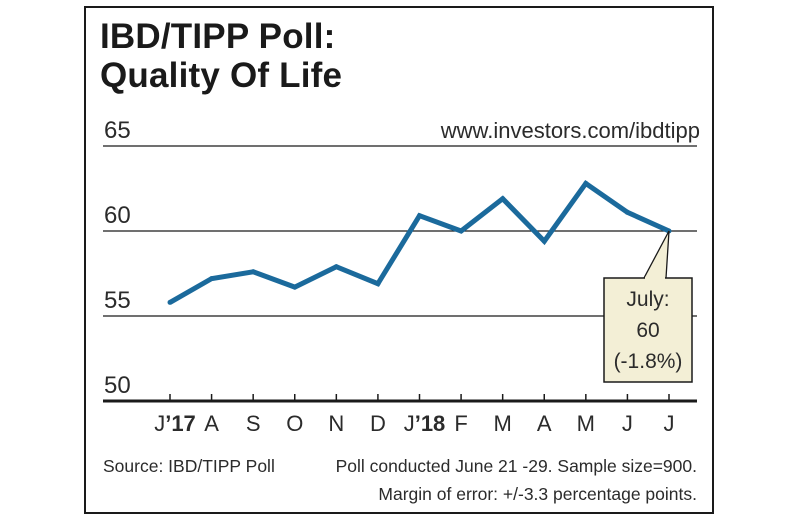 This screenshot has height=521, width=800. I want to click on callout-line: 60, so click(647, 330).